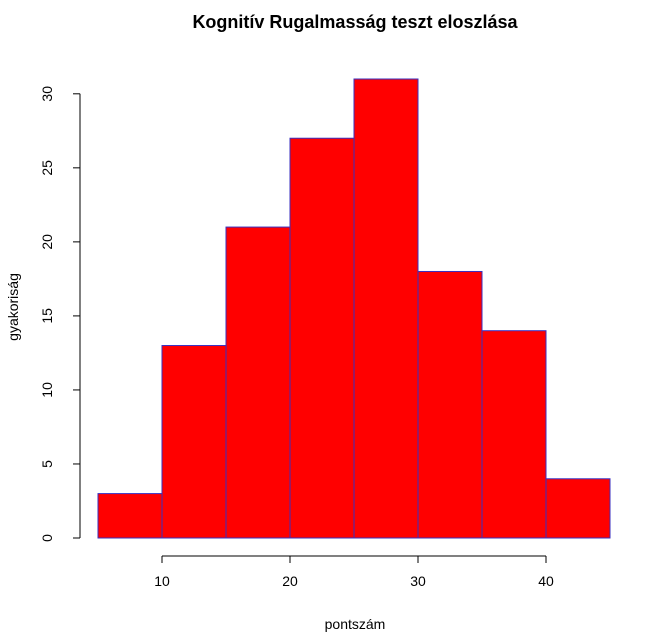 The image size is (659, 644). What do you see at coordinates (290, 581) in the screenshot?
I see `x-tick-label: 20` at bounding box center [290, 581].